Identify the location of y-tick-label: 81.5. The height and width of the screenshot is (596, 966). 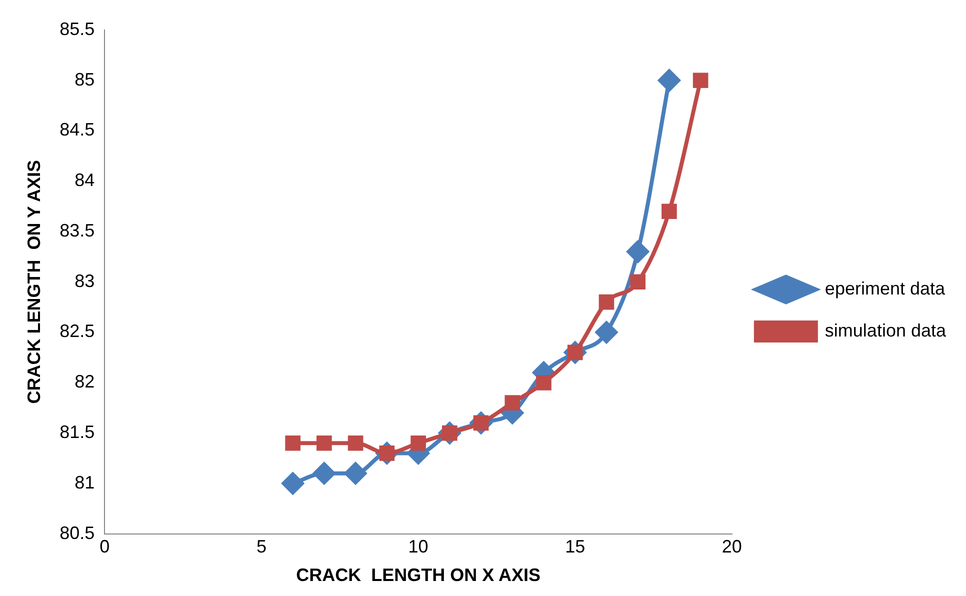
(77, 432).